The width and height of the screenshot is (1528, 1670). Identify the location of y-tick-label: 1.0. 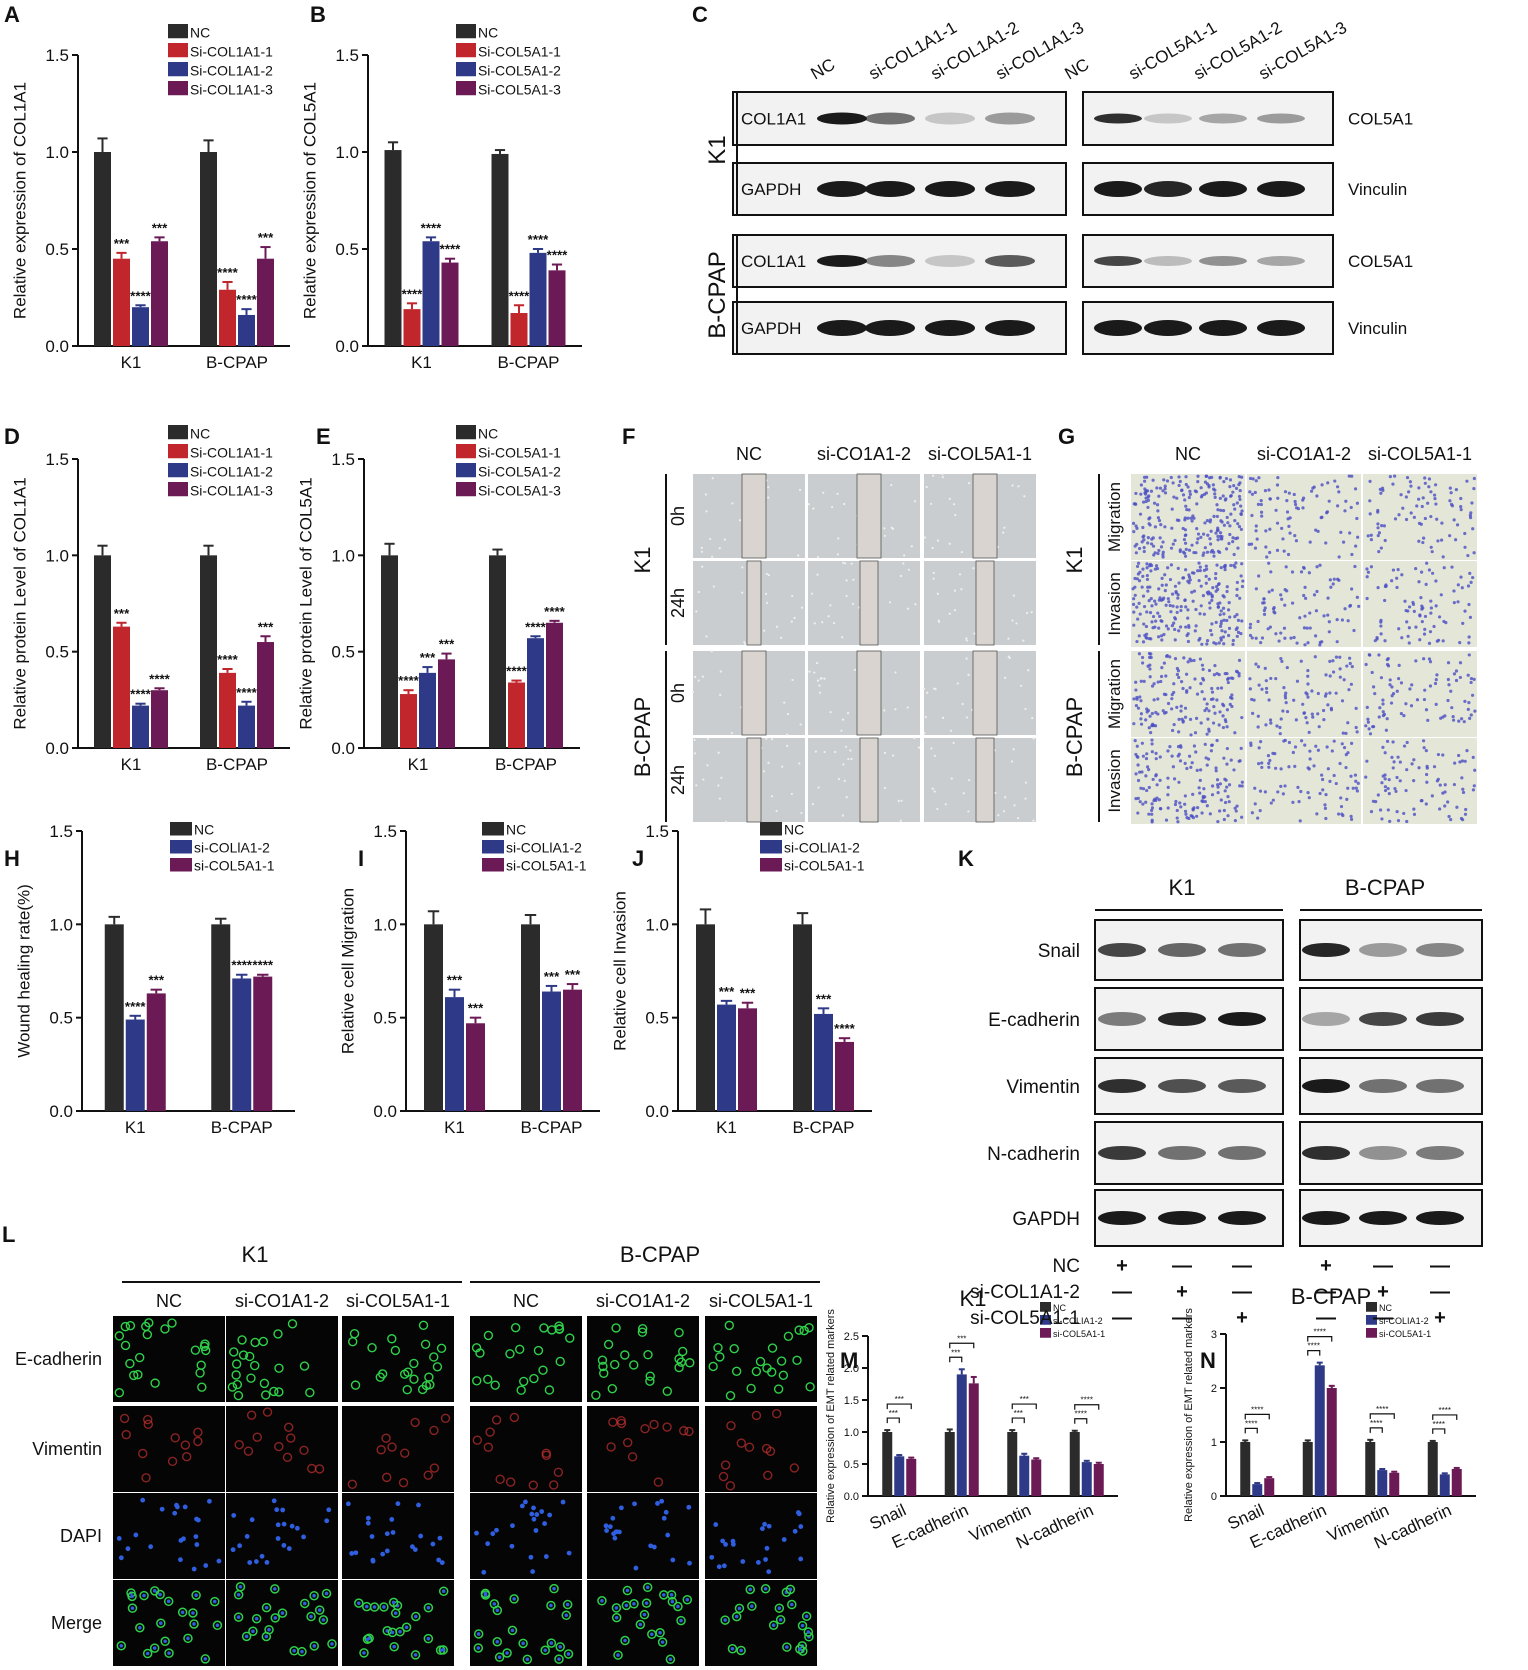
(385, 924).